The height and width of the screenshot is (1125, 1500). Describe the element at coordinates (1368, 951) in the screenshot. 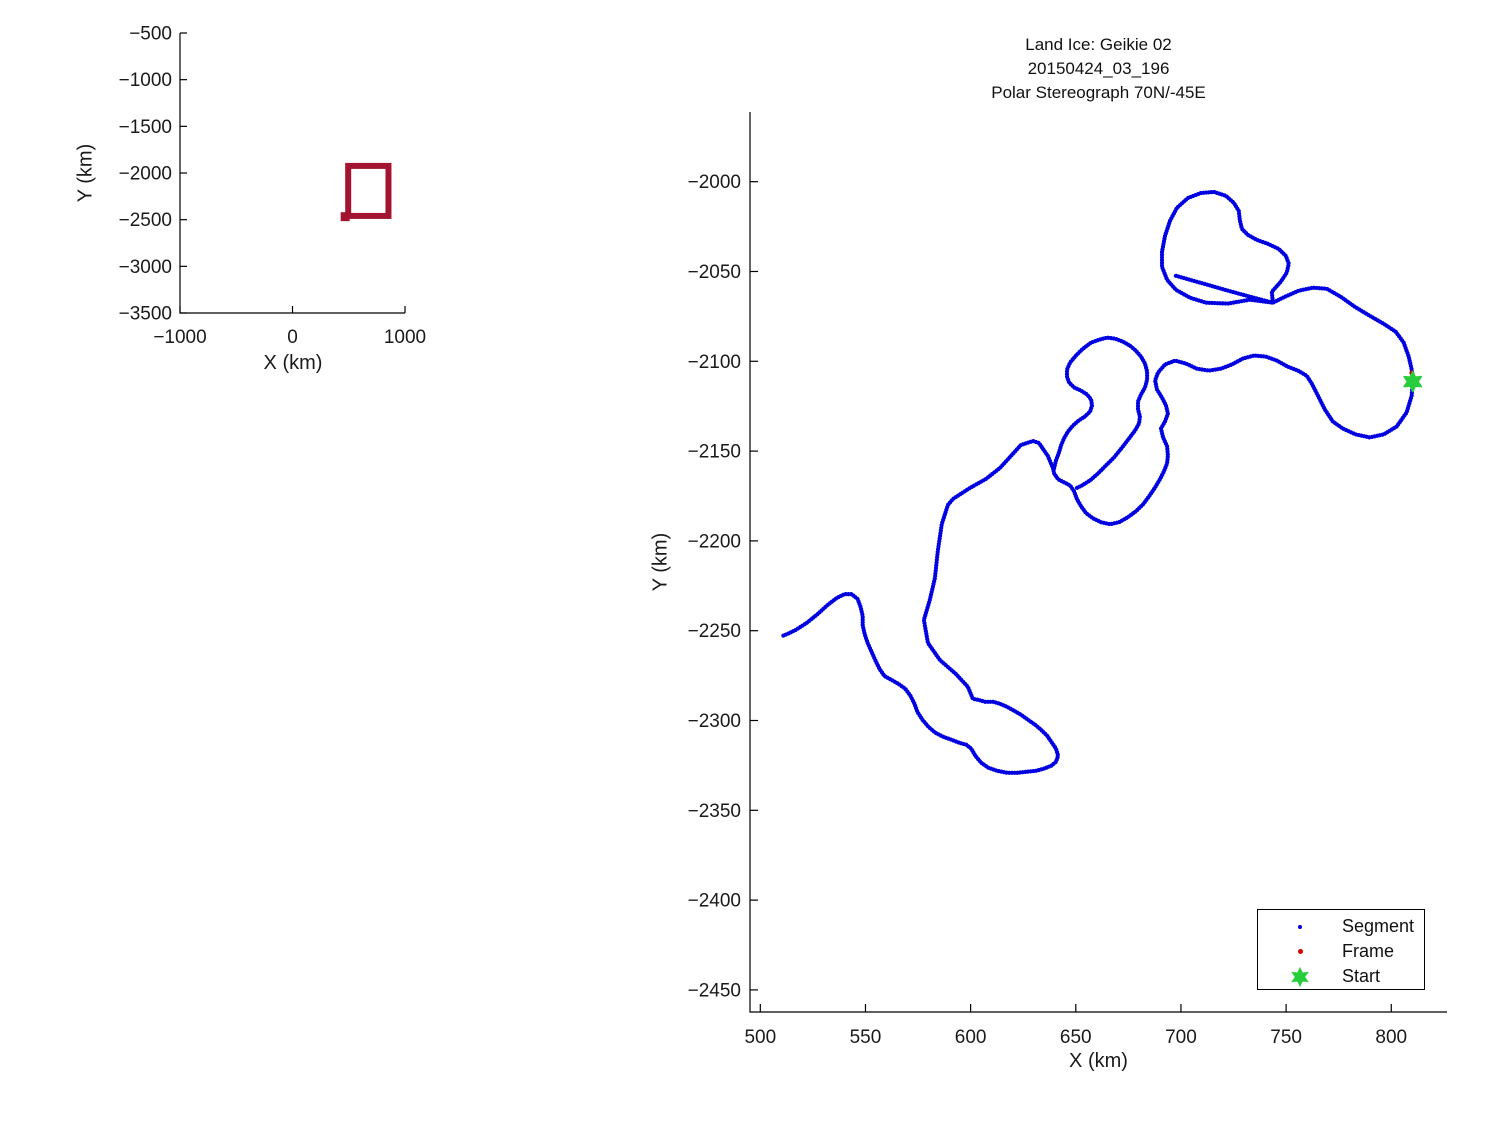

I see `legend-label-frame: Frame` at that location.